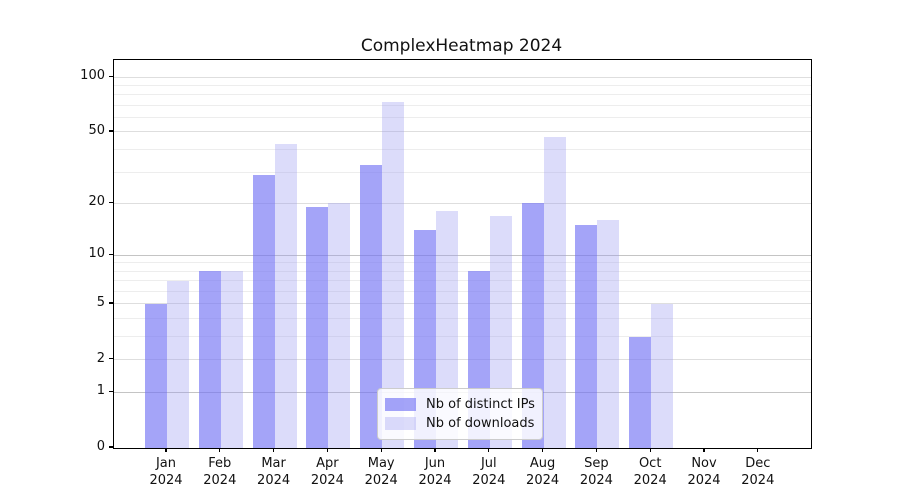 The image size is (900, 500). What do you see at coordinates (100, 446) in the screenshot?
I see `y-tick-label: 0` at bounding box center [100, 446].